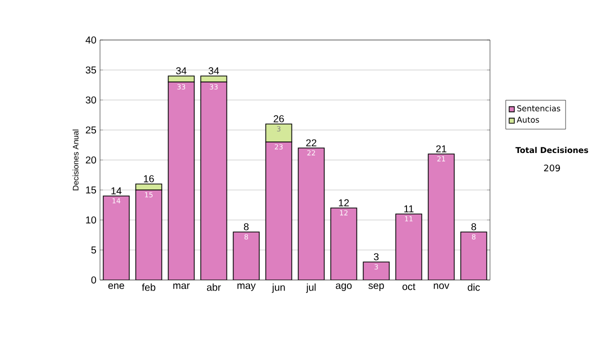 Image resolution: width=600 pixels, height=340 pixels. What do you see at coordinates (75, 160) in the screenshot?
I see `y-axis-title: Decisiones Anual` at bounding box center [75, 160].